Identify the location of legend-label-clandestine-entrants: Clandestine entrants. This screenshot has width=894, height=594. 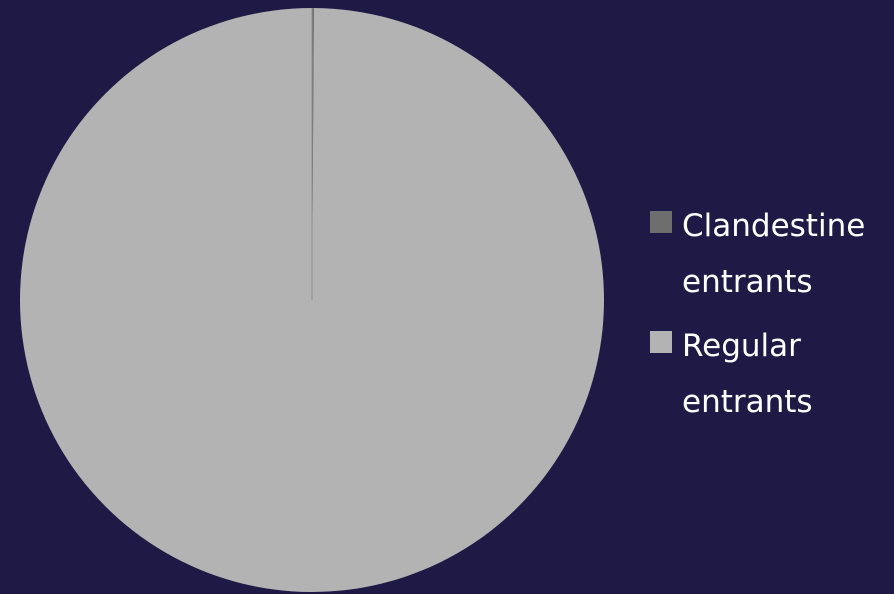
(774, 254).